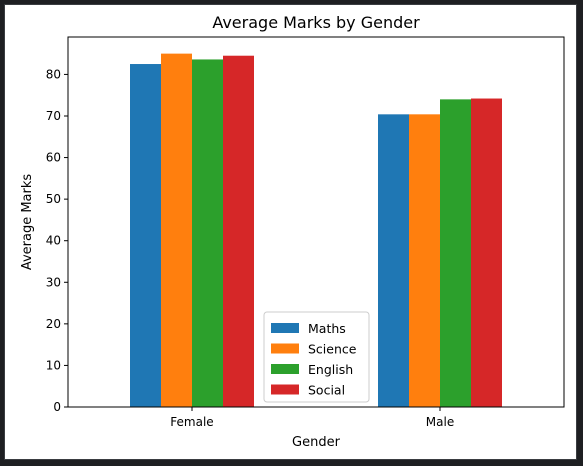 The width and height of the screenshot is (583, 466). What do you see at coordinates (53, 158) in the screenshot?
I see `y-tick-label: 60` at bounding box center [53, 158].